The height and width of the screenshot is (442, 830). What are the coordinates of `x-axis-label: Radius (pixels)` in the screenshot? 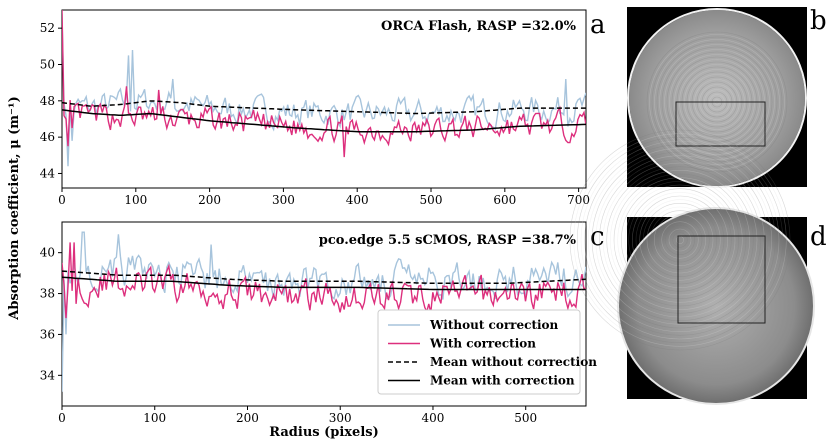 It's located at (323, 432).